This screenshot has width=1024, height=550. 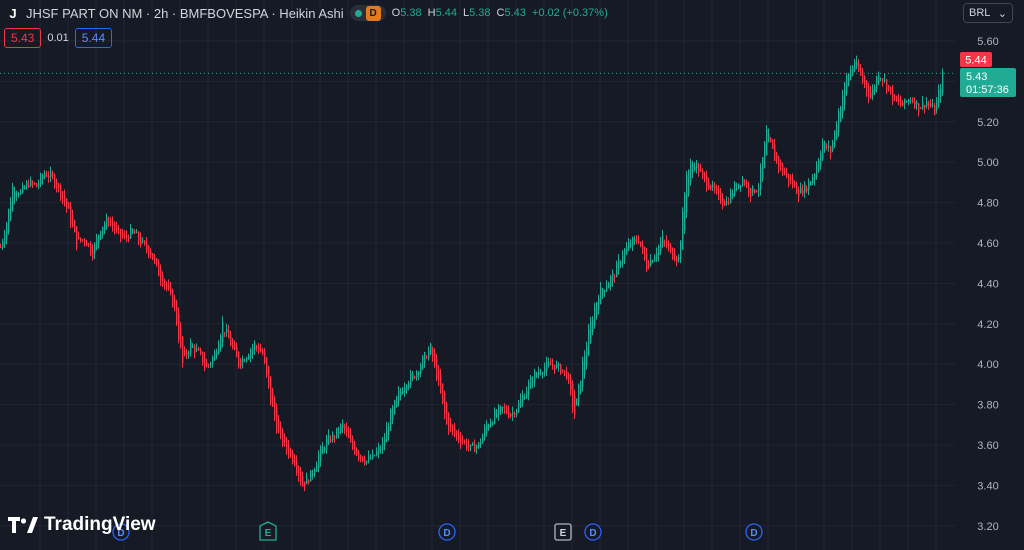 What do you see at coordinates (975, 61) in the screenshot?
I see `ask-price-tag-label: 5.44` at bounding box center [975, 61].